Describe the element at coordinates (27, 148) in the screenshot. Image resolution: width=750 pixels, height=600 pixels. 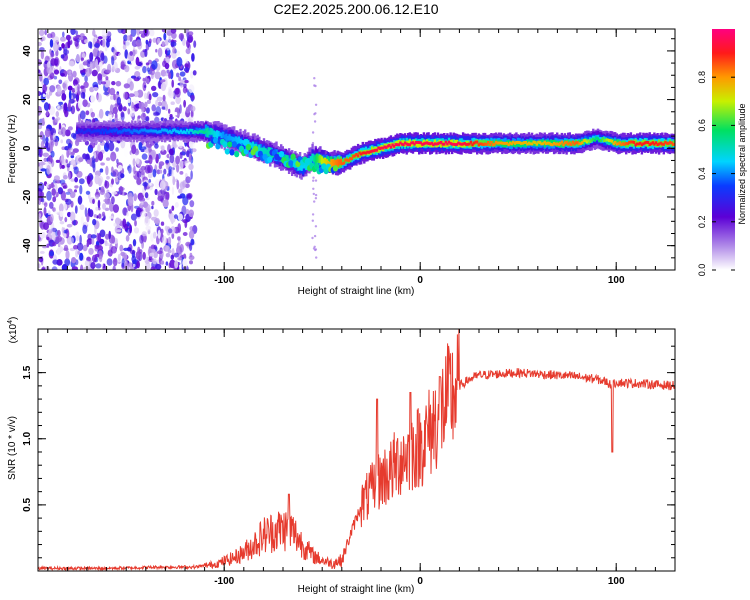
I see `y-tick-label: 0` at that location.